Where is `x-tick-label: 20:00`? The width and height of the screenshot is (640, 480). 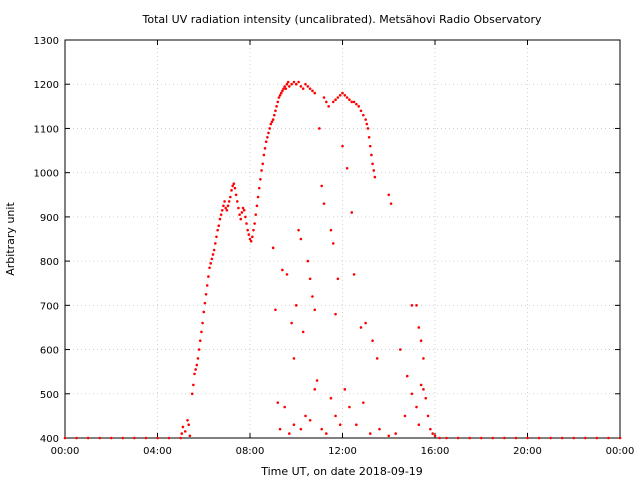
x-tick-label: 20:00 is located at coordinates (527, 451).